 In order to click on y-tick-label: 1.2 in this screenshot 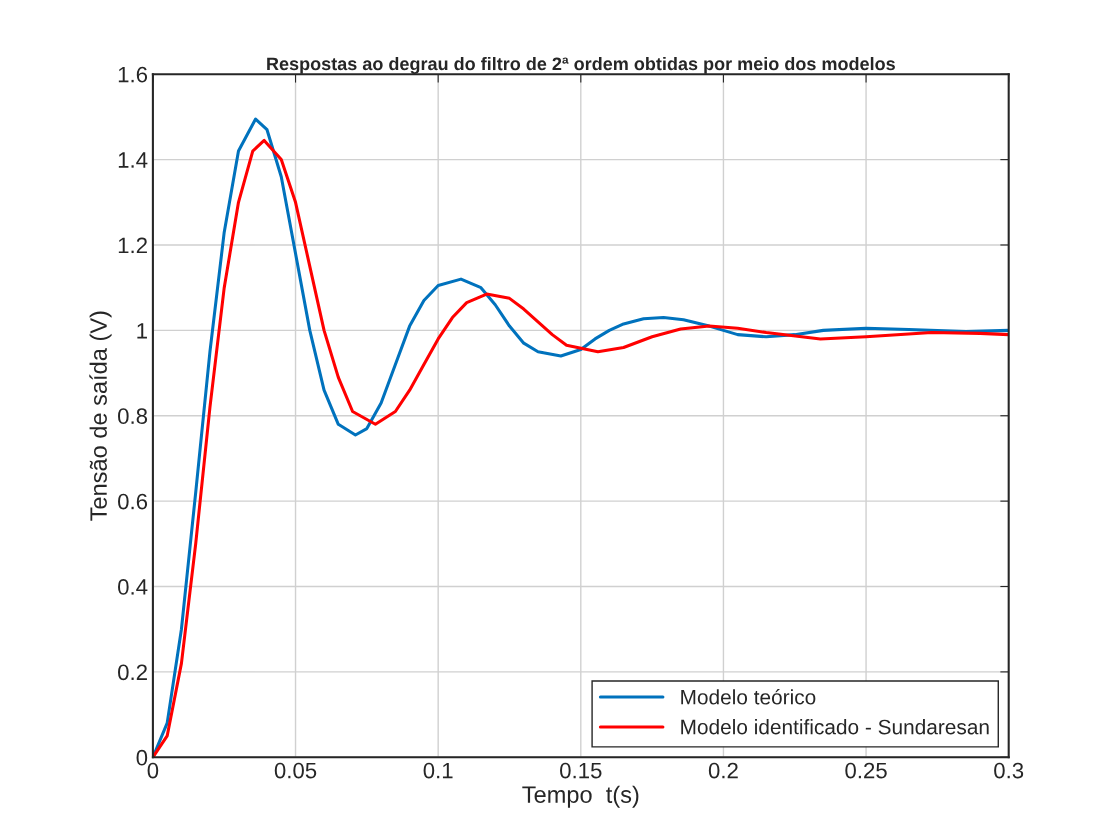, I will do `click(132, 245)`.